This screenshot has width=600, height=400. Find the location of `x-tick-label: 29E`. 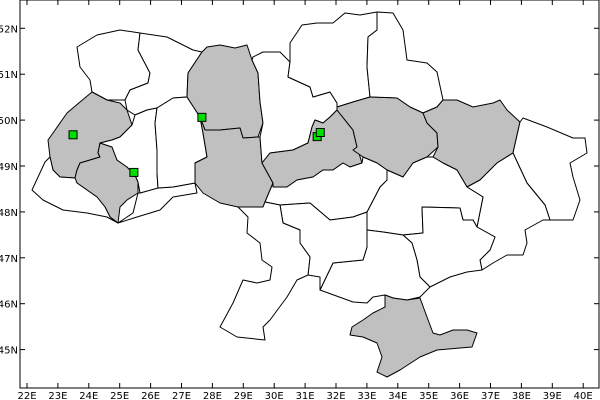

x-tick-label: 29E is located at coordinates (243, 395).